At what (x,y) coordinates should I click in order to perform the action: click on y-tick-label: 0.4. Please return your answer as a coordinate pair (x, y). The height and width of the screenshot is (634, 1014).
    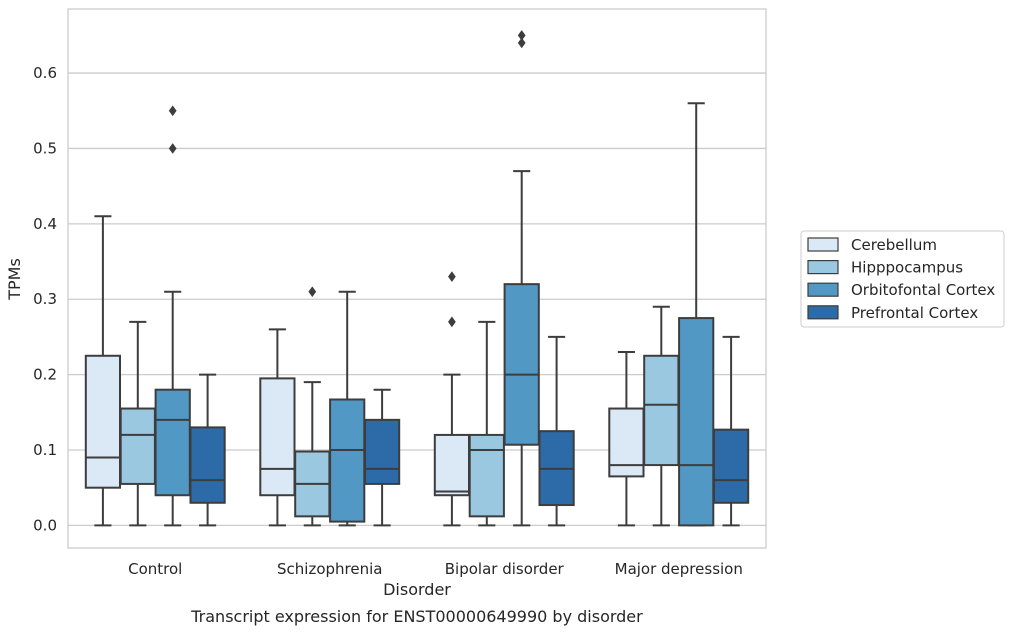
    Looking at the image, I should click on (45, 224).